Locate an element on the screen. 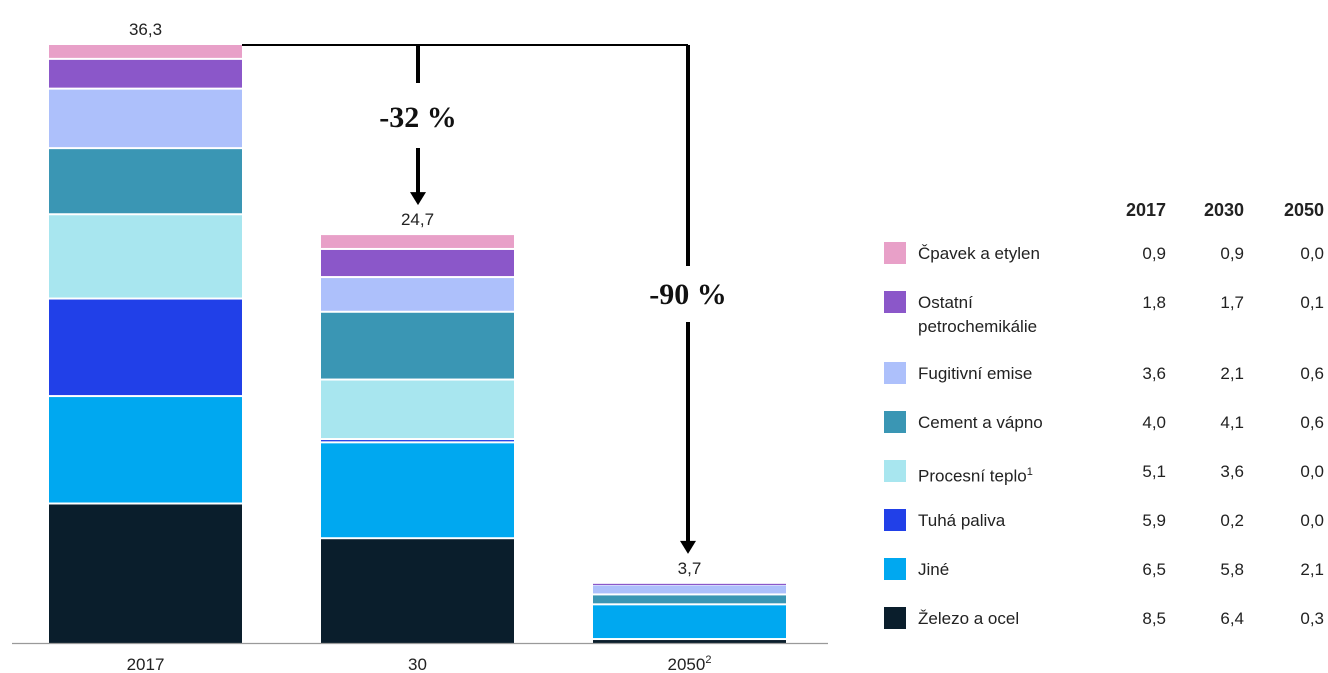  legend-label: Cement a vápno is located at coordinates (980, 422).